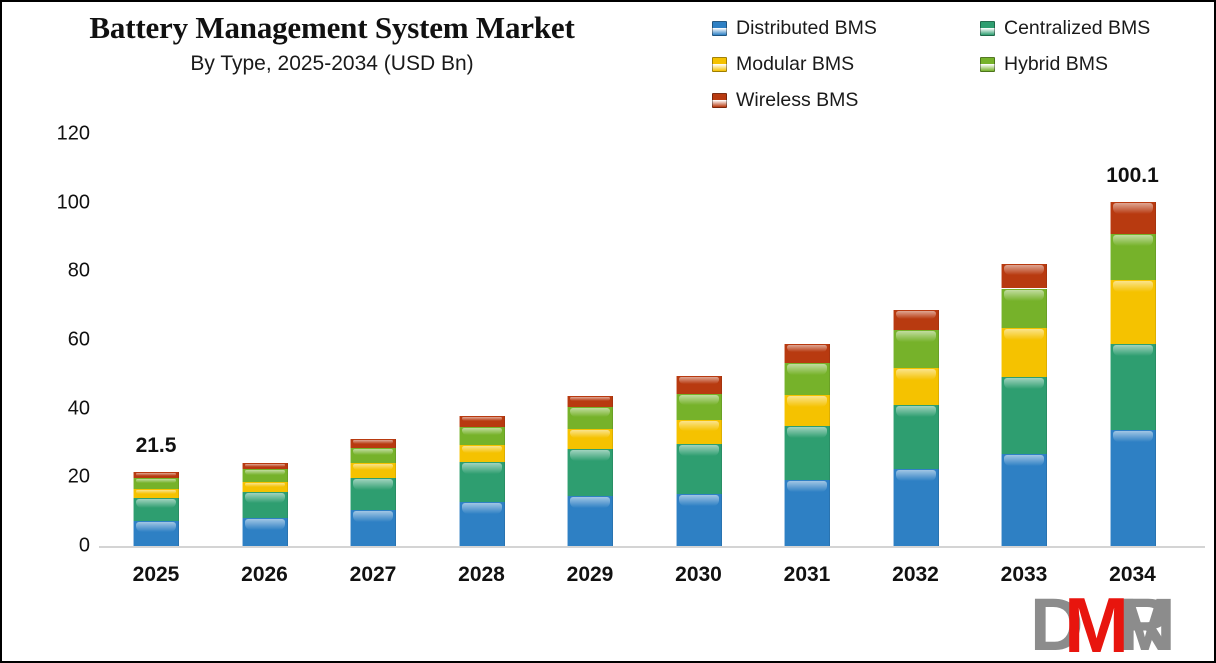 This screenshot has width=1216, height=663. Describe the element at coordinates (590, 331) in the screenshot. I see `bar-group: 2029` at that location.